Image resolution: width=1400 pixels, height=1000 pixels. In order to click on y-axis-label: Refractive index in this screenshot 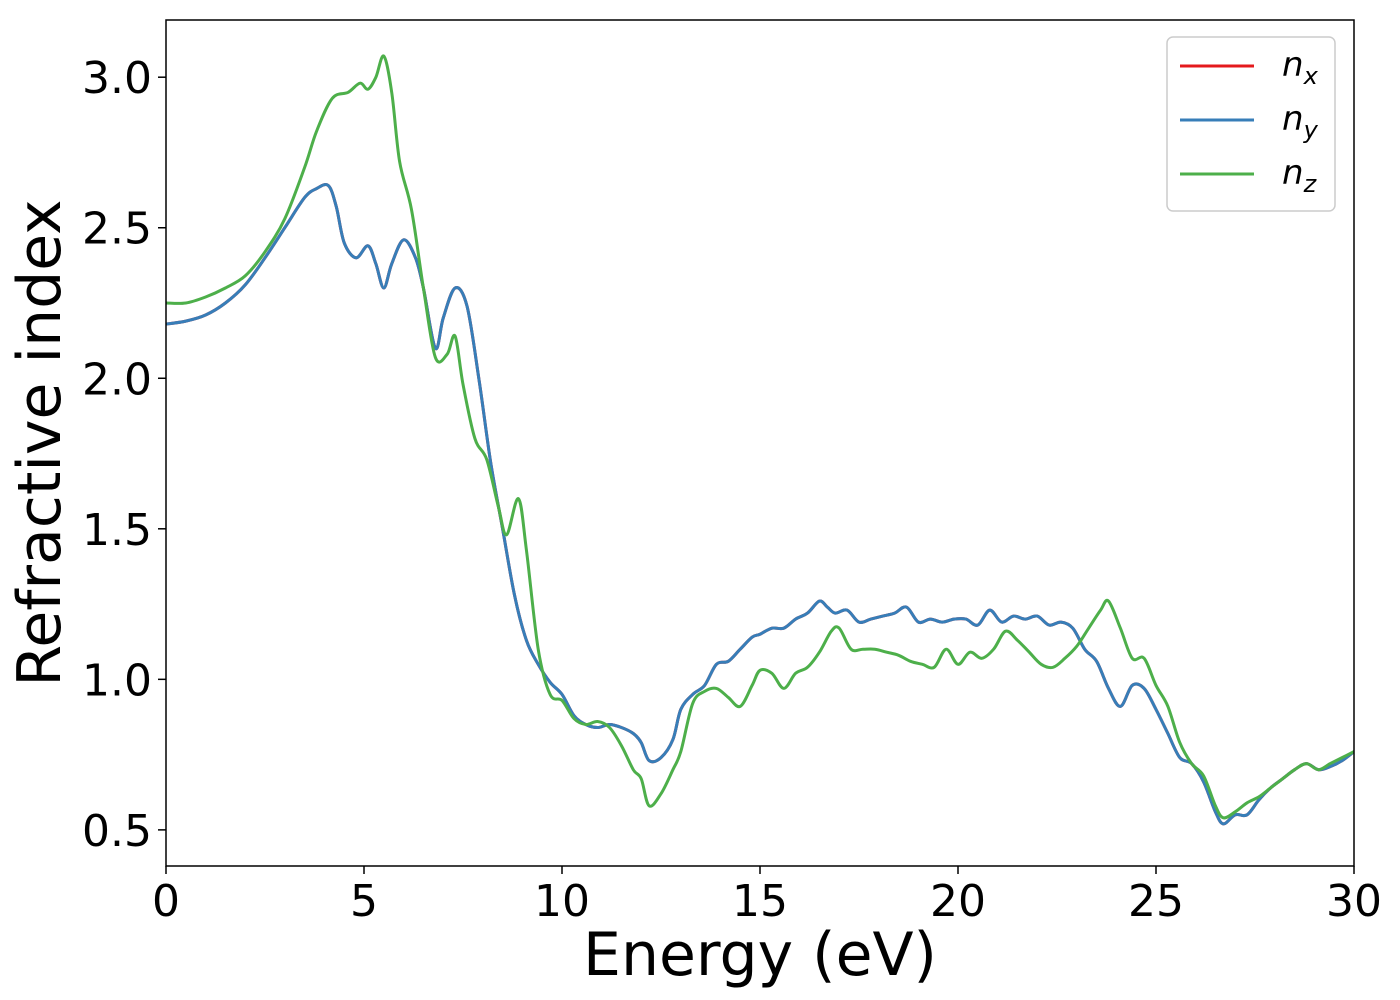, I will do `click(40, 442)`.